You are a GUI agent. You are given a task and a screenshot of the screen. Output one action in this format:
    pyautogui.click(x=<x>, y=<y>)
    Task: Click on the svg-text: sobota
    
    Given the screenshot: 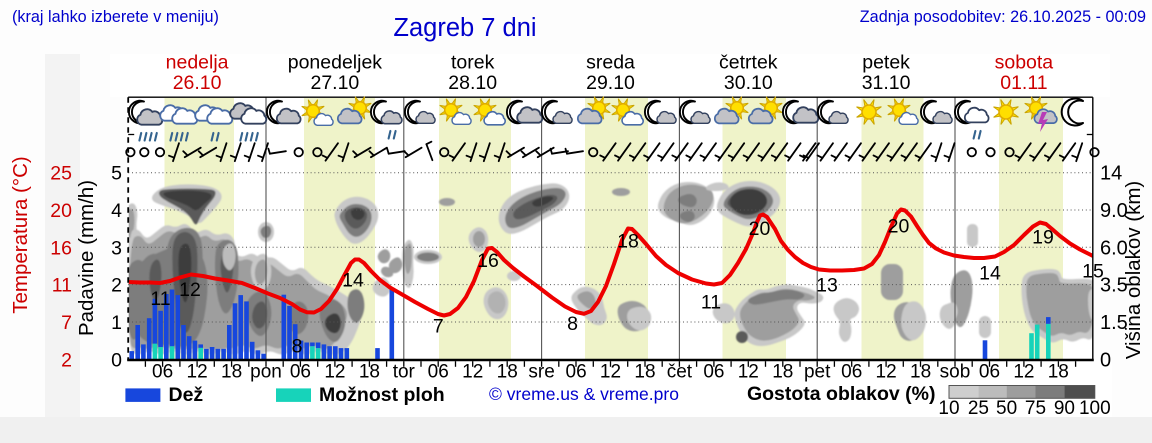 What is the action you would take?
    pyautogui.click(x=1024, y=63)
    